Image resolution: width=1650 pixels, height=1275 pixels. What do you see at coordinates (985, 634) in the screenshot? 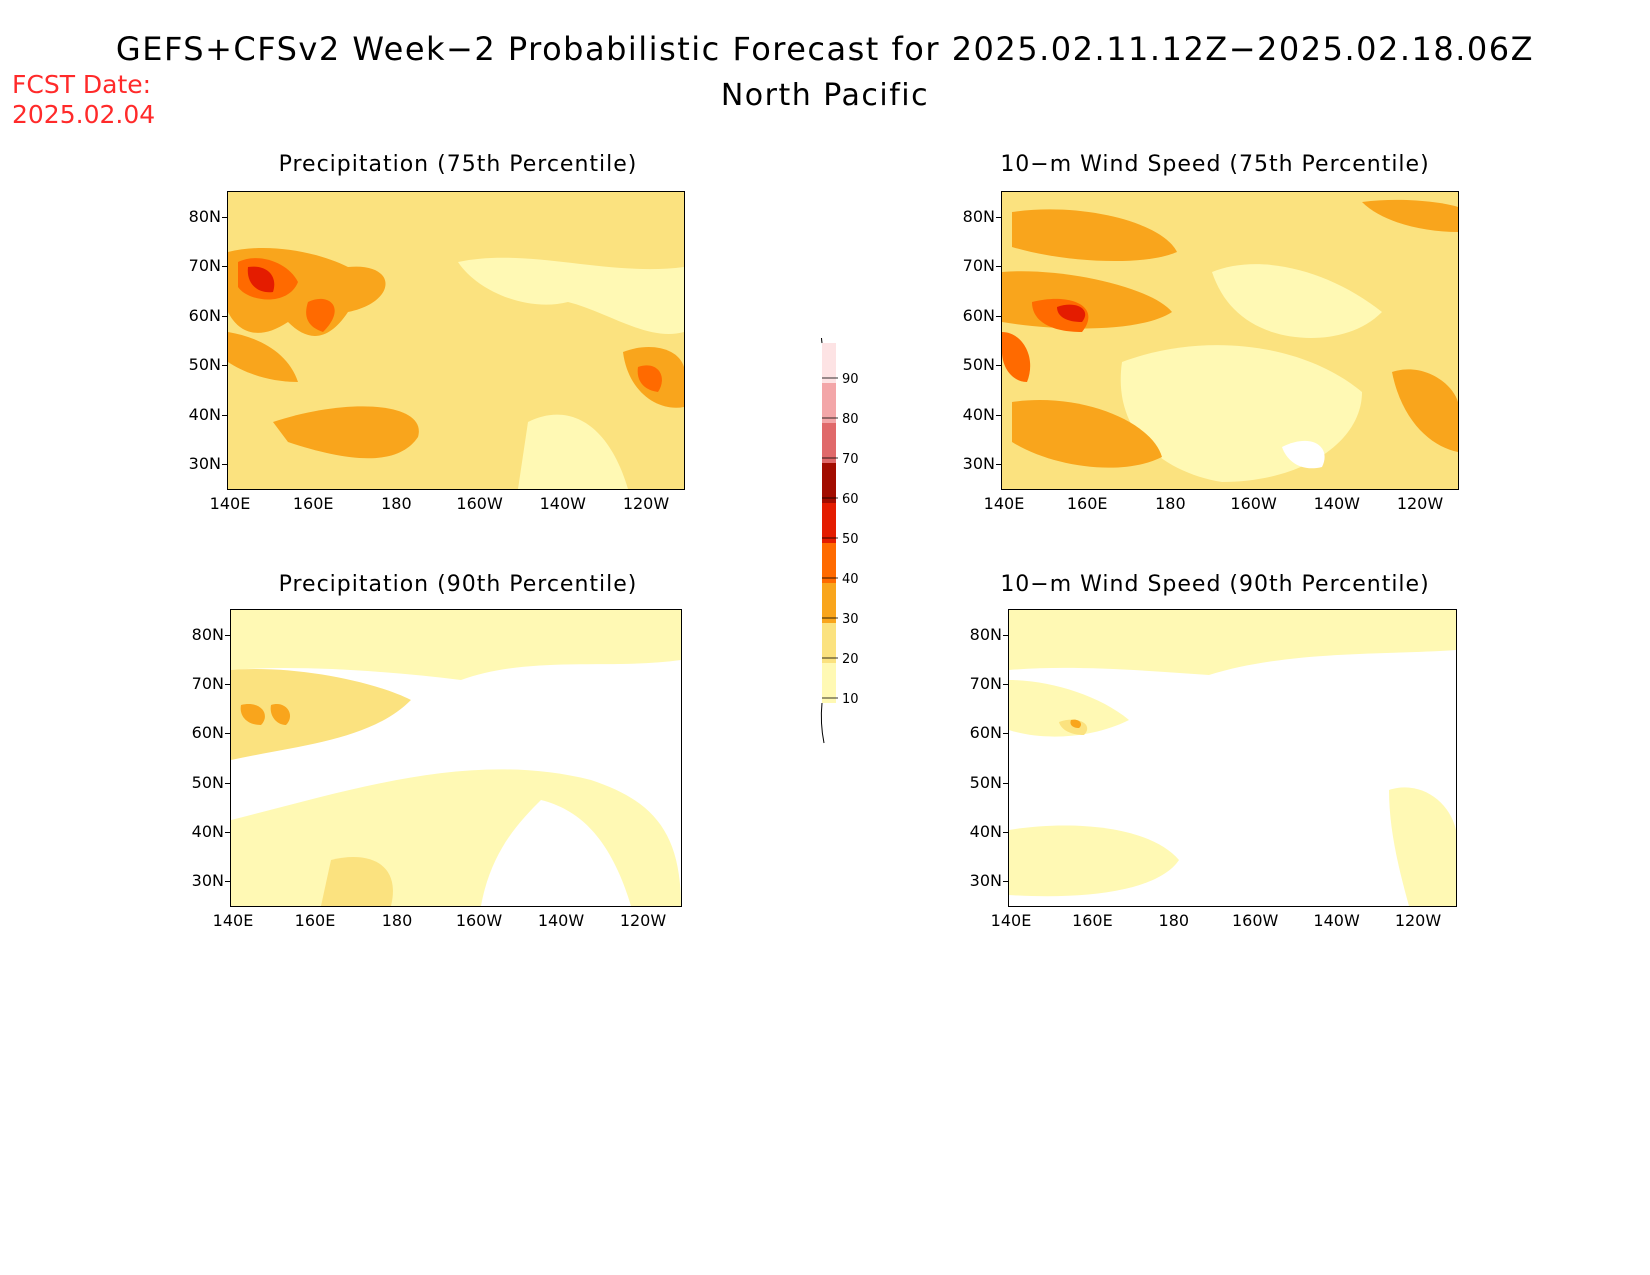
I see `lat-label-wind-90: 80N` at bounding box center [985, 634].